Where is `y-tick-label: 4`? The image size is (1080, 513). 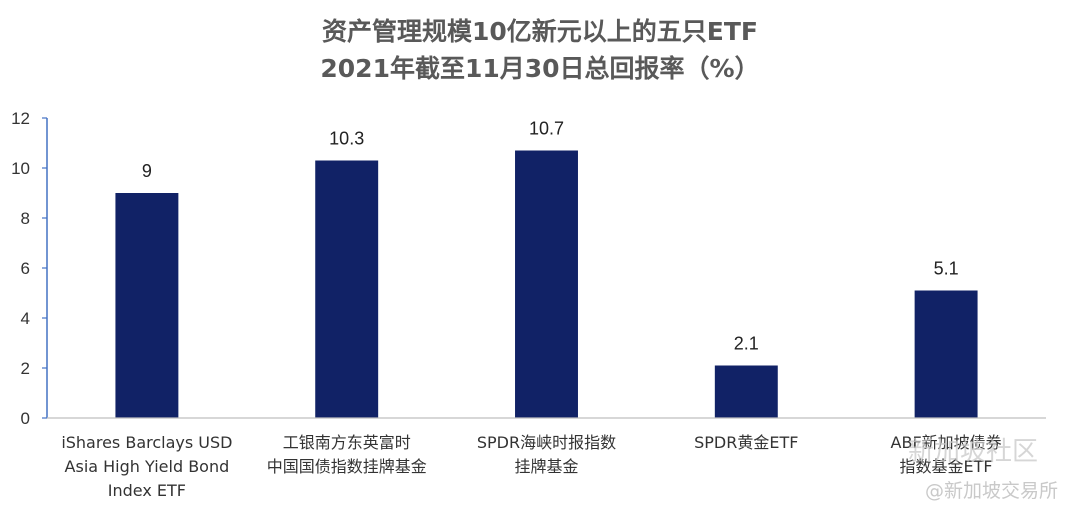 y-tick-label: 4 is located at coordinates (25, 318).